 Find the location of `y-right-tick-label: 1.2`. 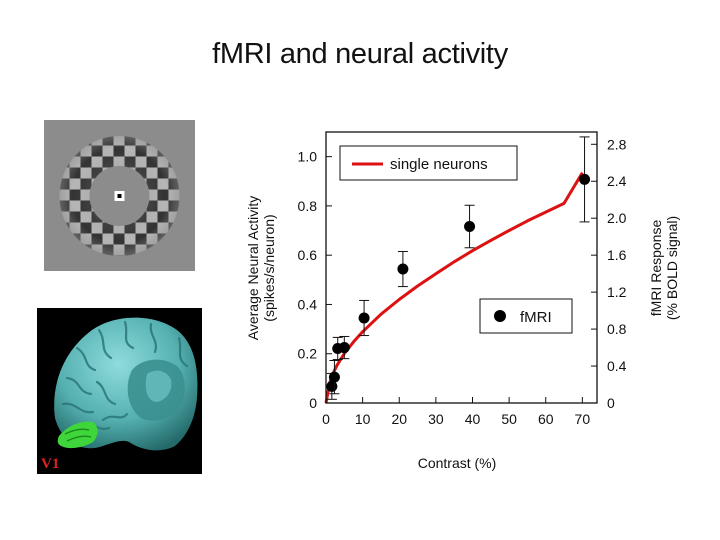

y-right-tick-label: 1.2 is located at coordinates (617, 292).